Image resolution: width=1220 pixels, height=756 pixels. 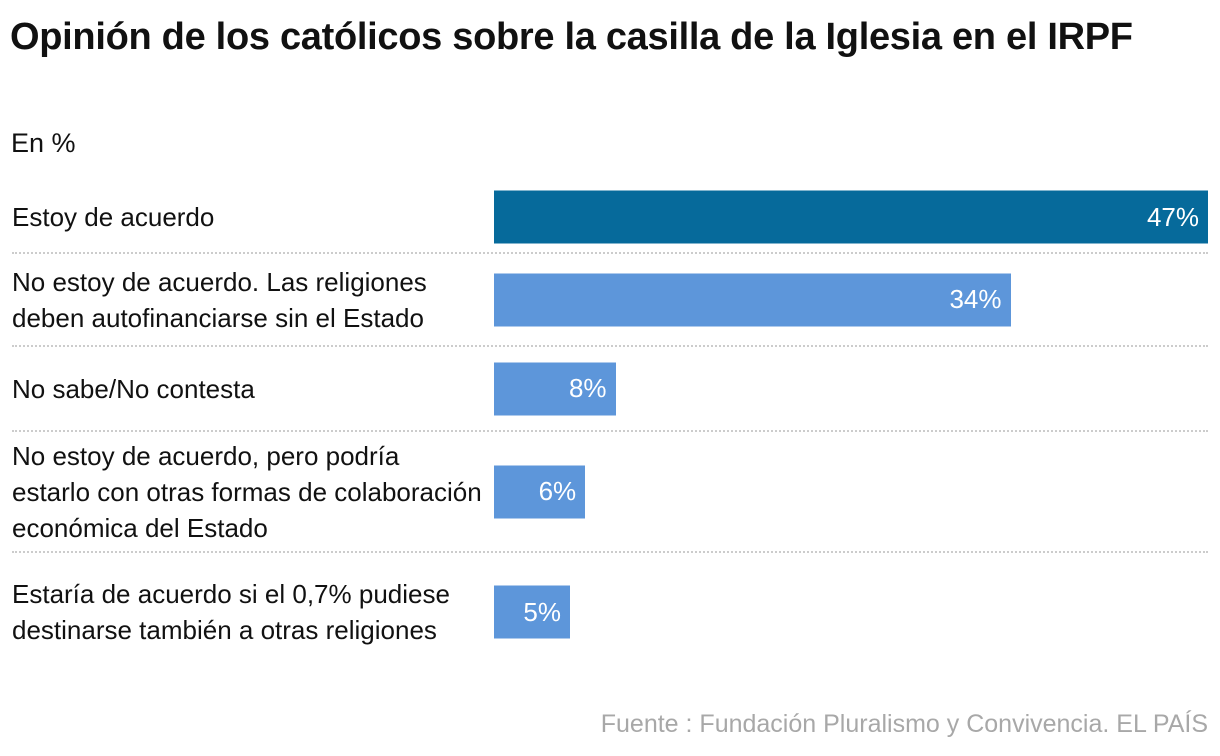 What do you see at coordinates (555, 388) in the screenshot?
I see `bar: 8%` at bounding box center [555, 388].